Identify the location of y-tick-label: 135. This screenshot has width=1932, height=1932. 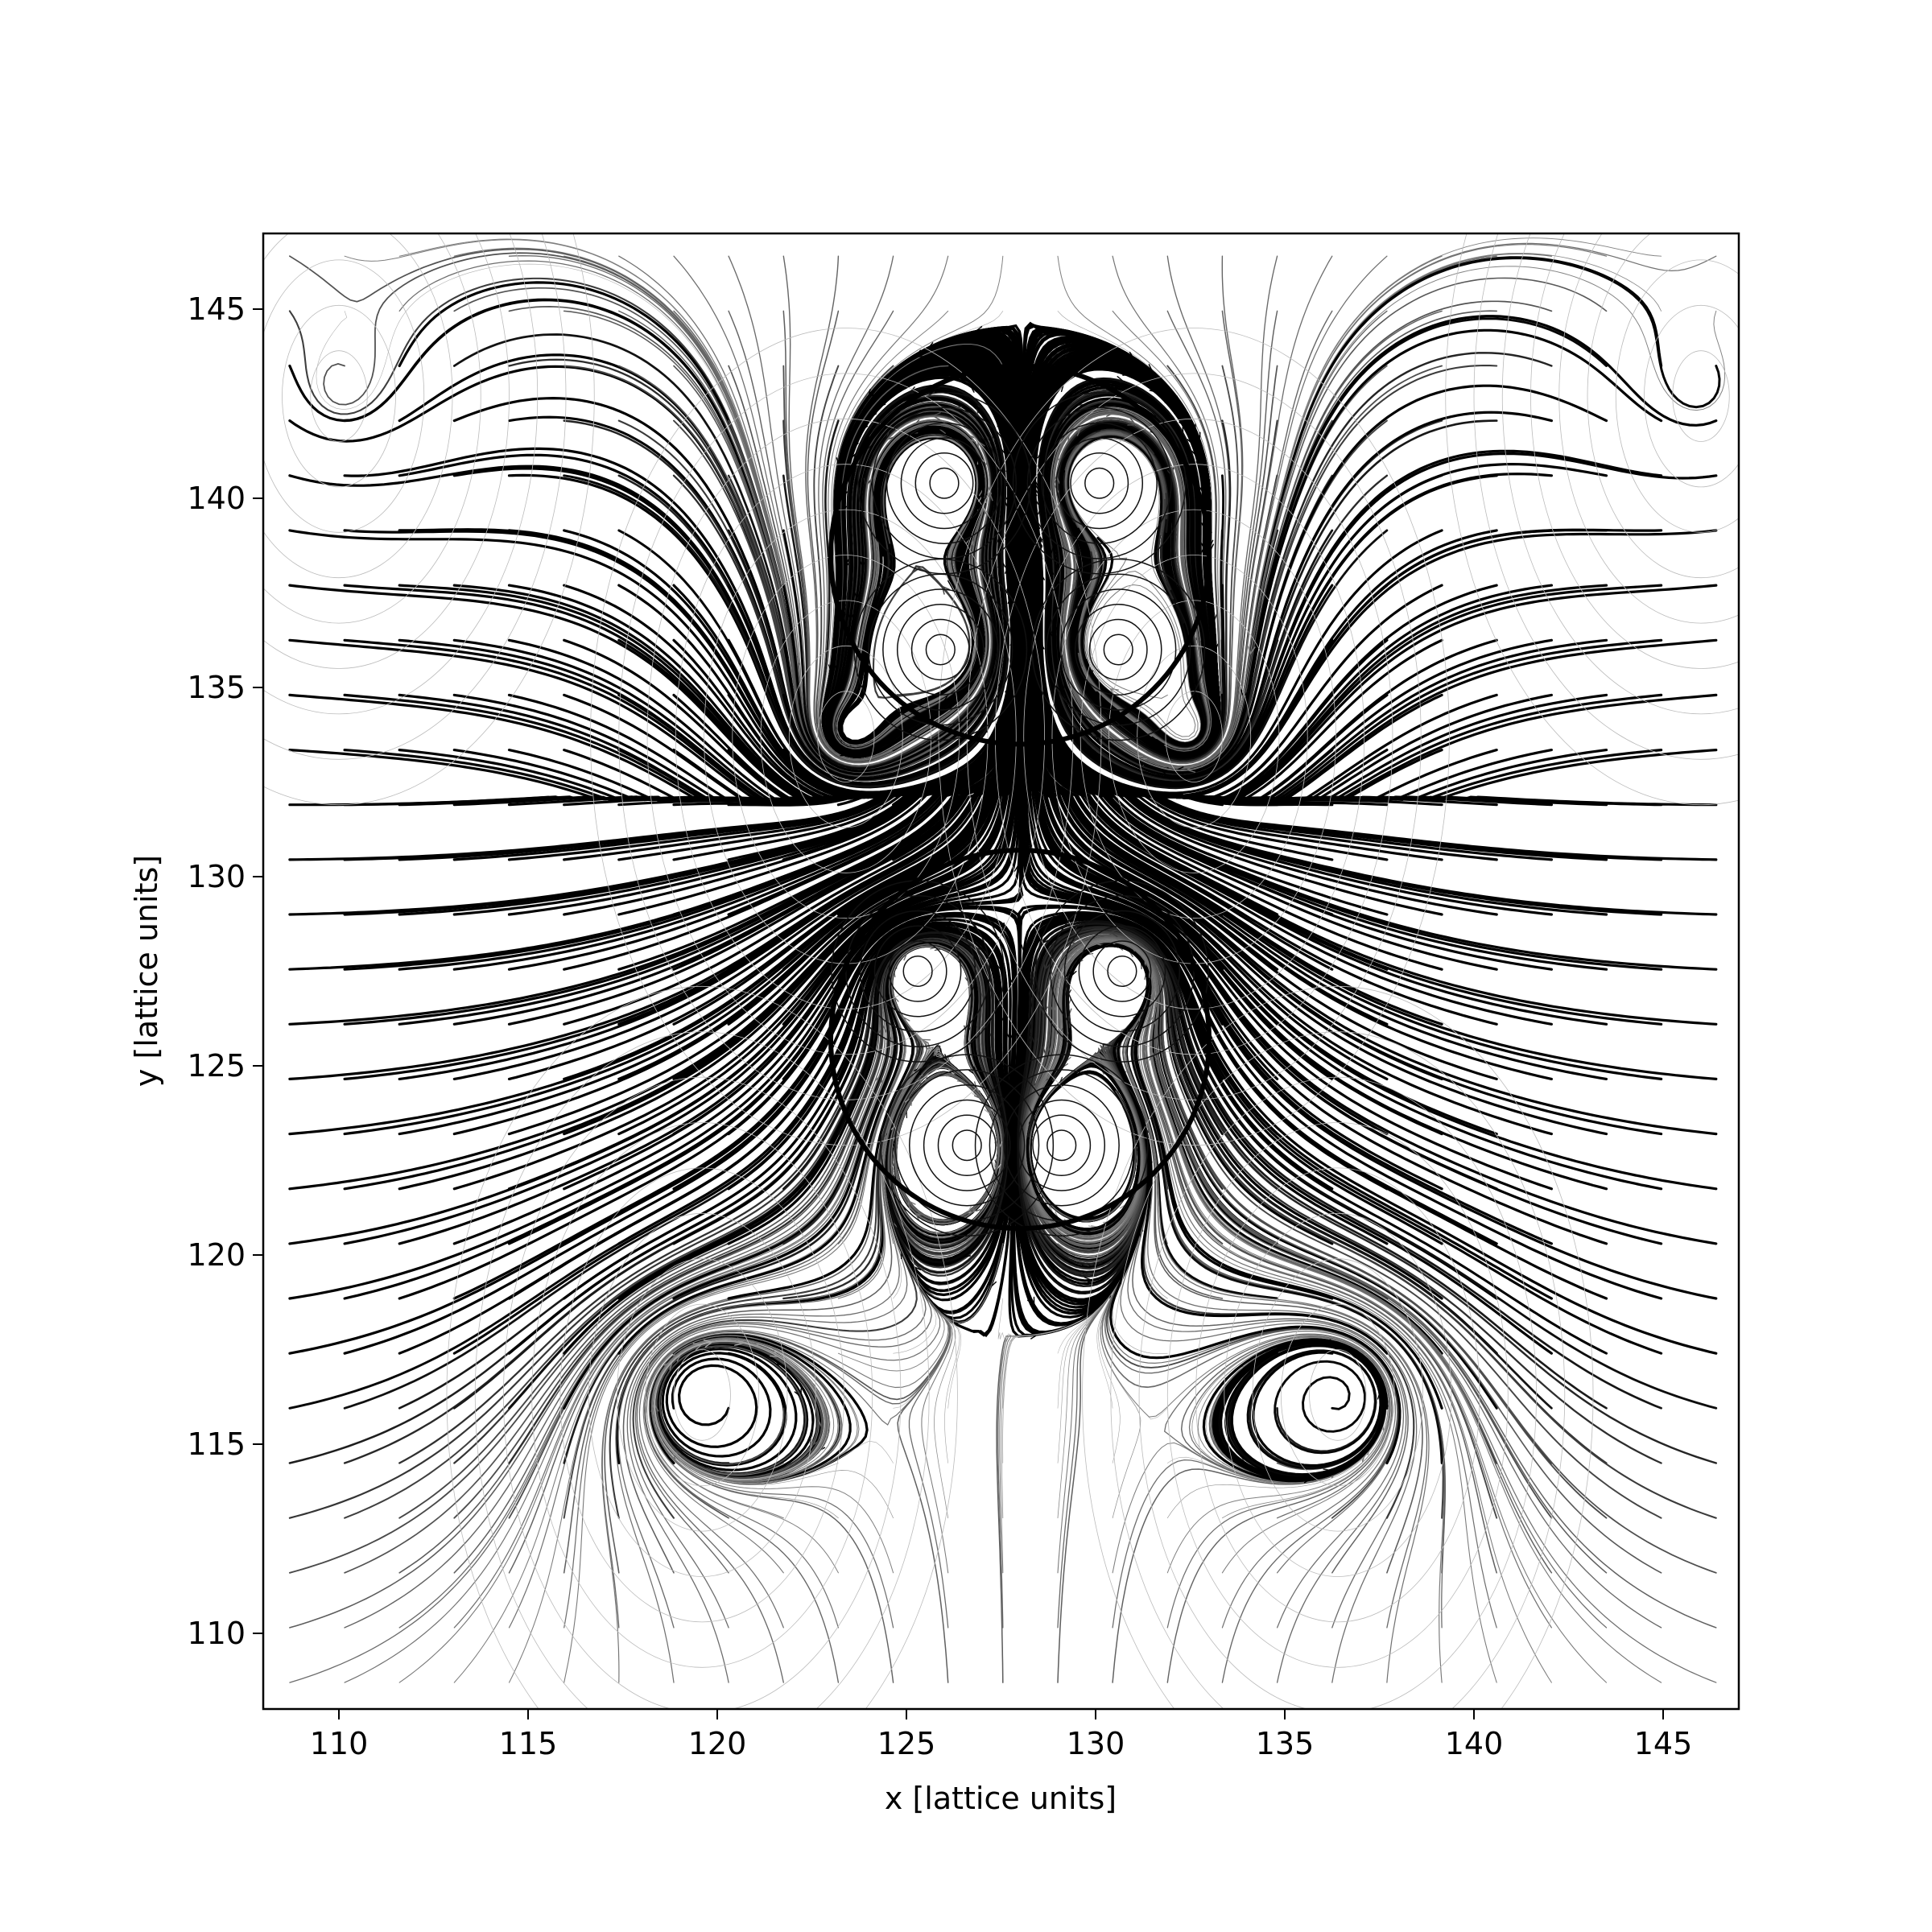
(216, 687).